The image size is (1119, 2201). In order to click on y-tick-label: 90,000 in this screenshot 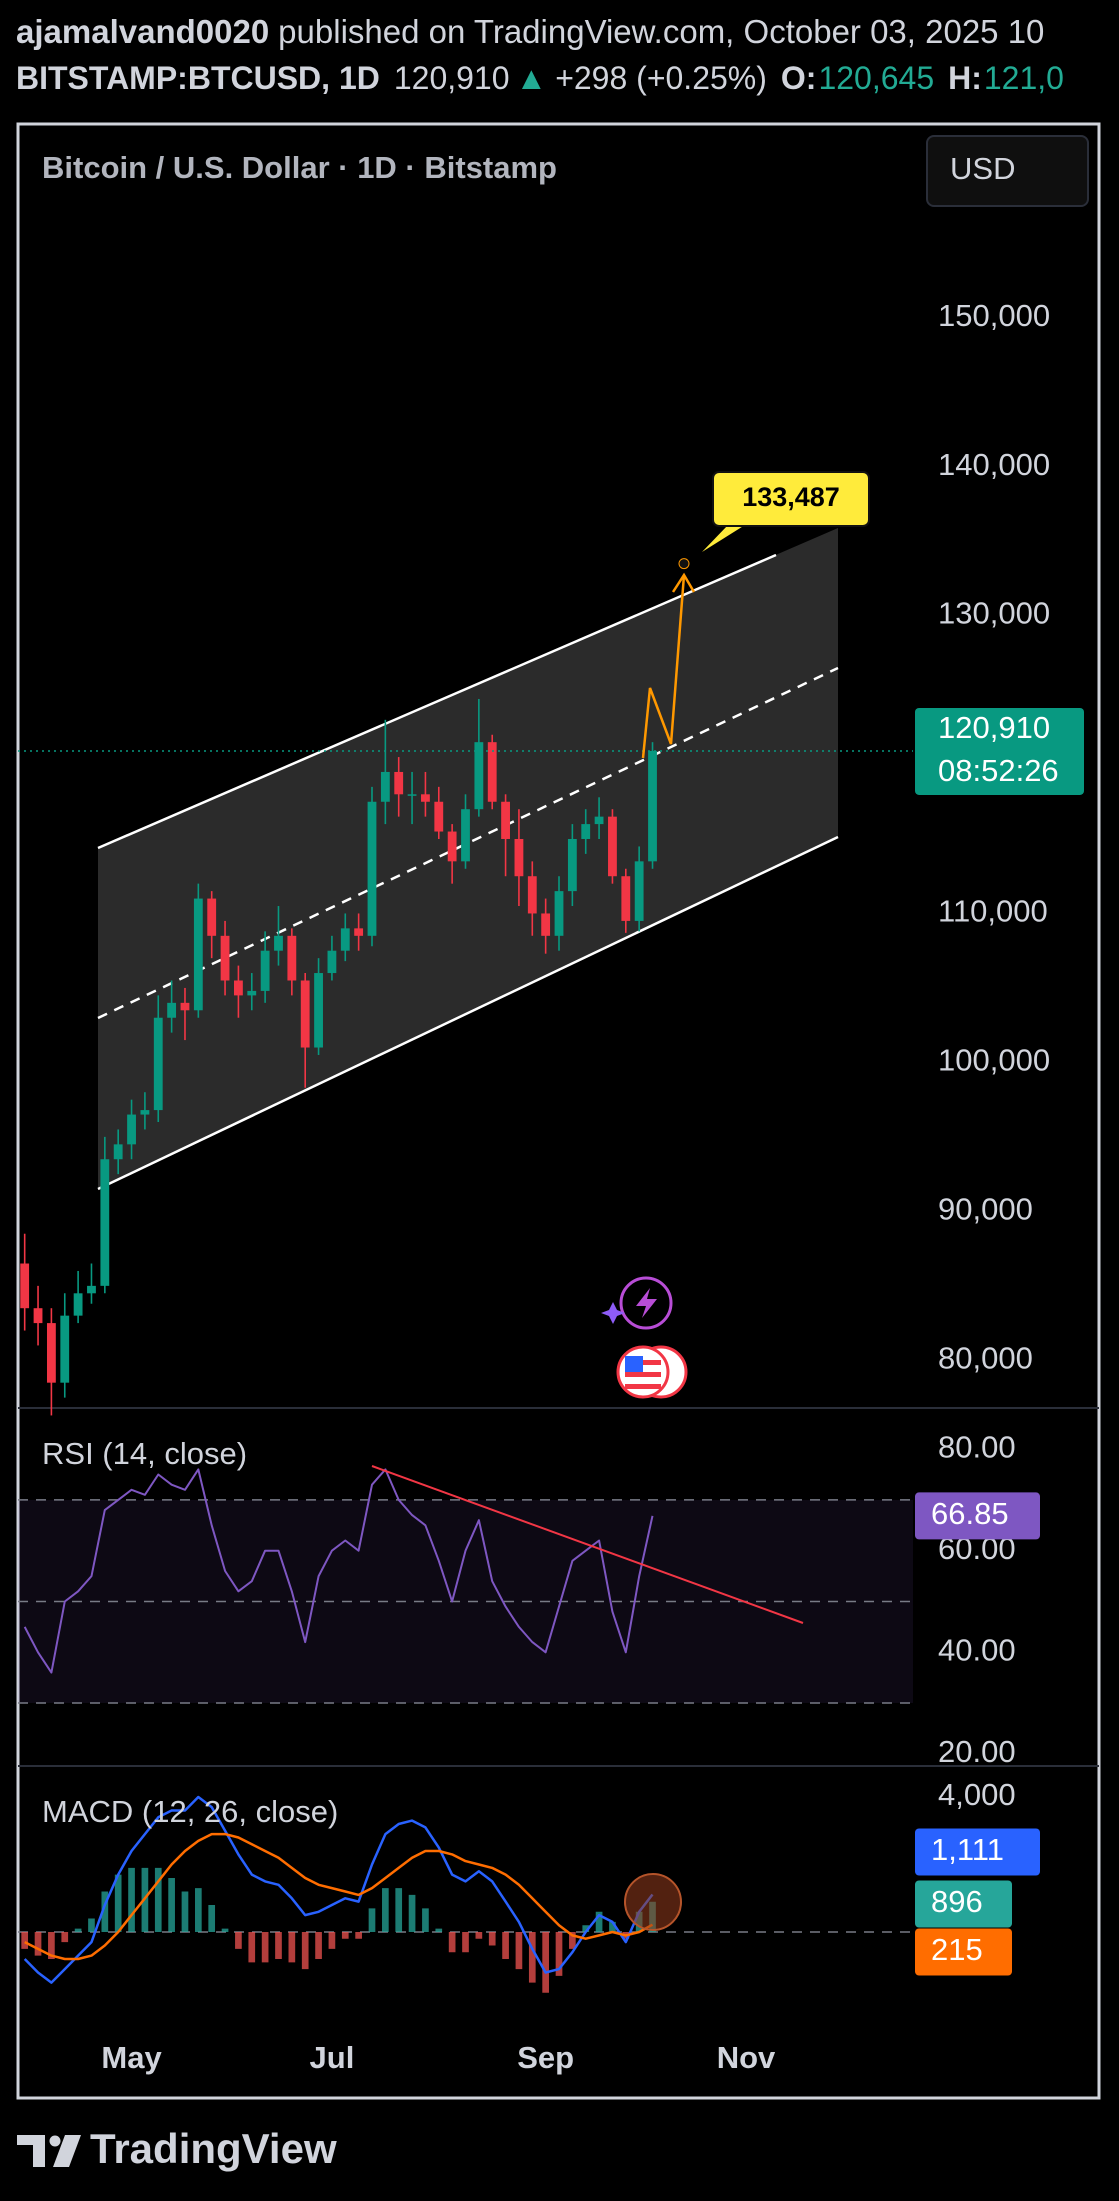, I will do `click(985, 1209)`.